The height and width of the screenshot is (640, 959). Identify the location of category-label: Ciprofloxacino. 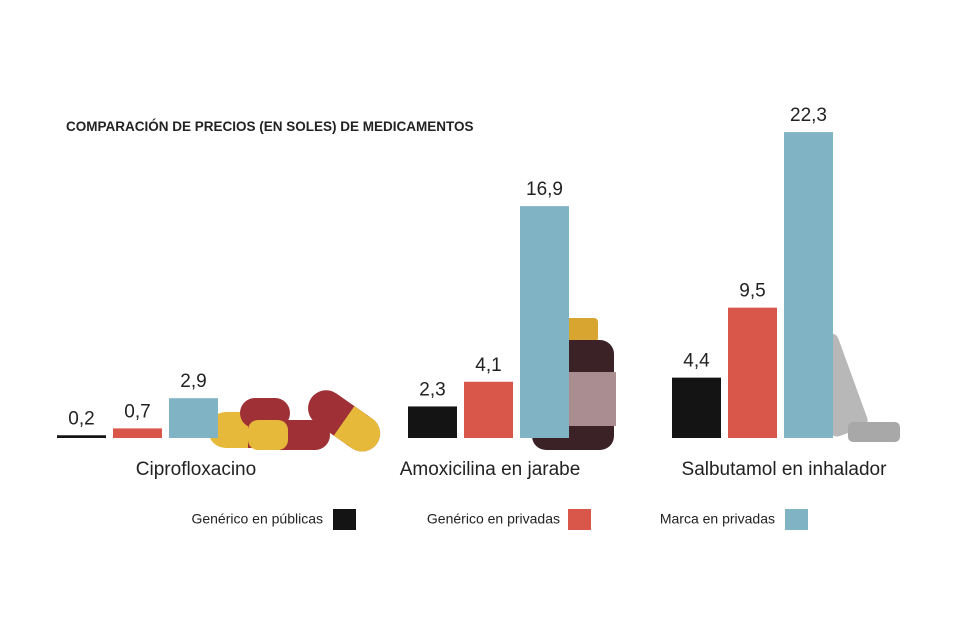
(196, 469).